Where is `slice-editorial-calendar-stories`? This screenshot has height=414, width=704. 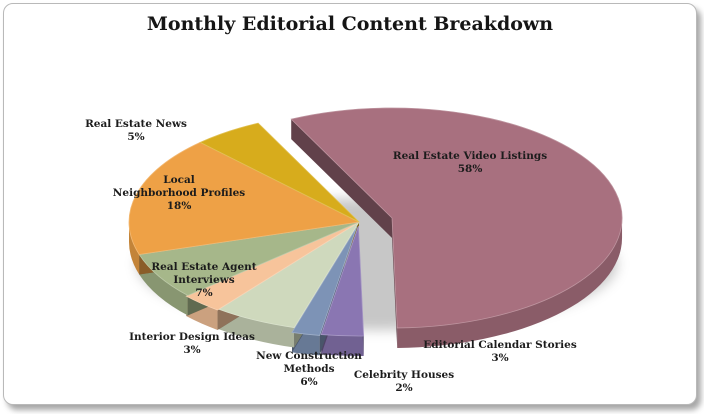 slice-editorial-calendar-stories is located at coordinates (342, 281).